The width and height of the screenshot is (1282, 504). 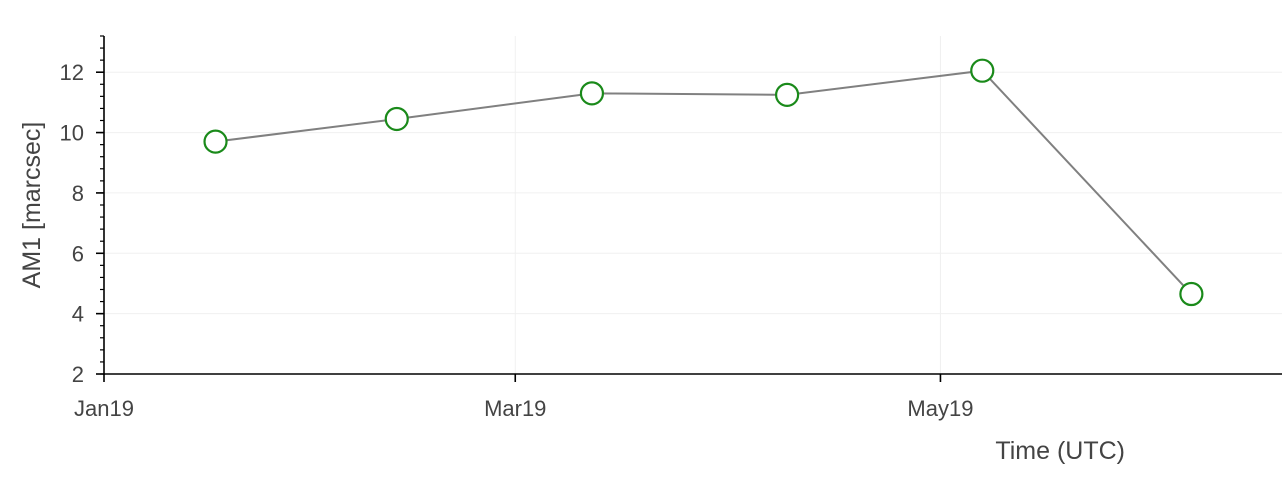 I want to click on x-tick-label: May19, so click(x=940, y=408).